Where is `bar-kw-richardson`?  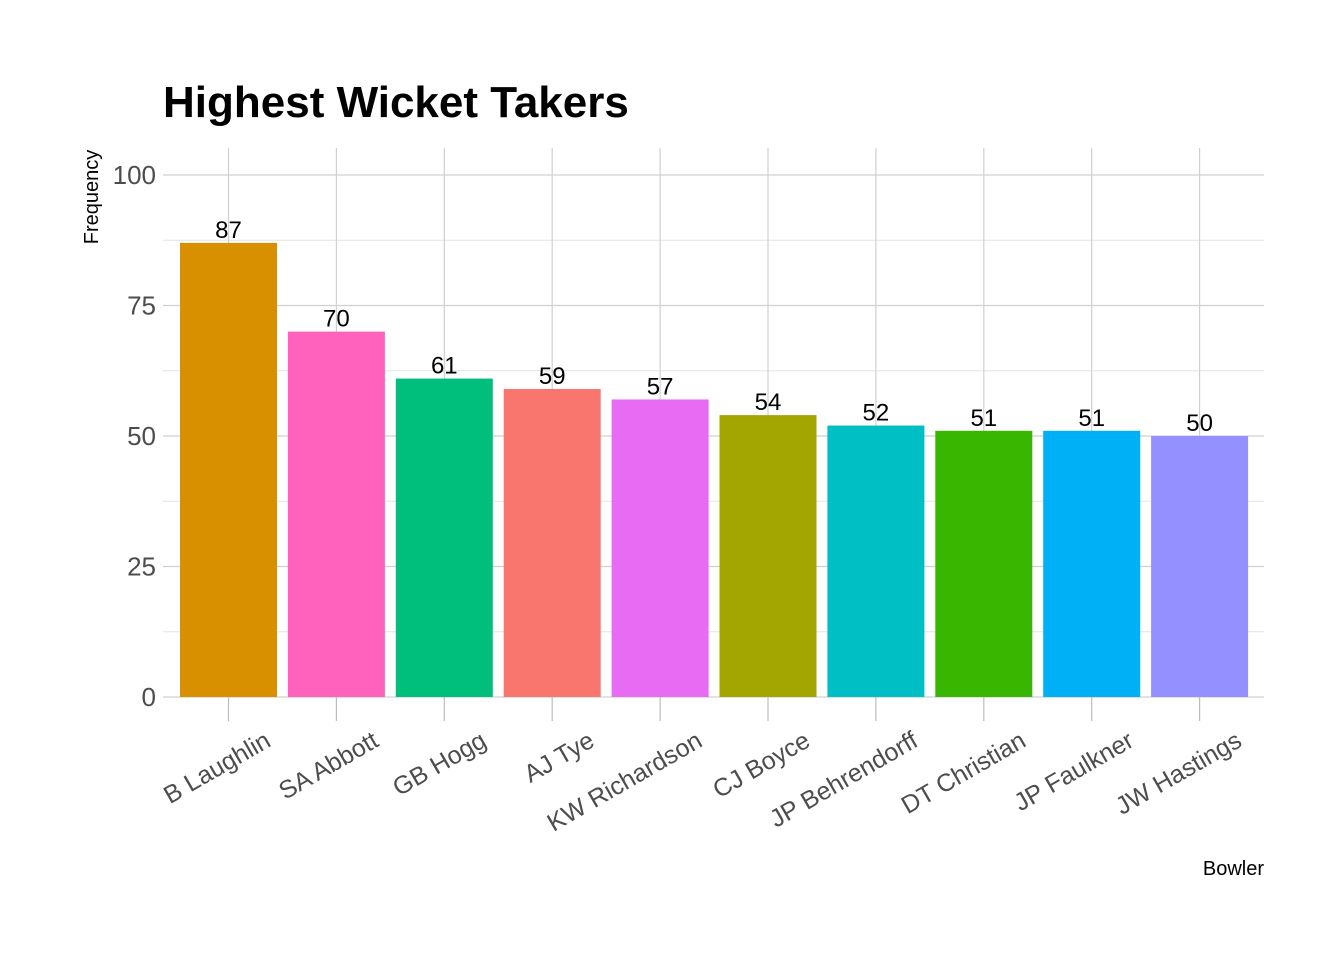
bar-kw-richardson is located at coordinates (660, 548).